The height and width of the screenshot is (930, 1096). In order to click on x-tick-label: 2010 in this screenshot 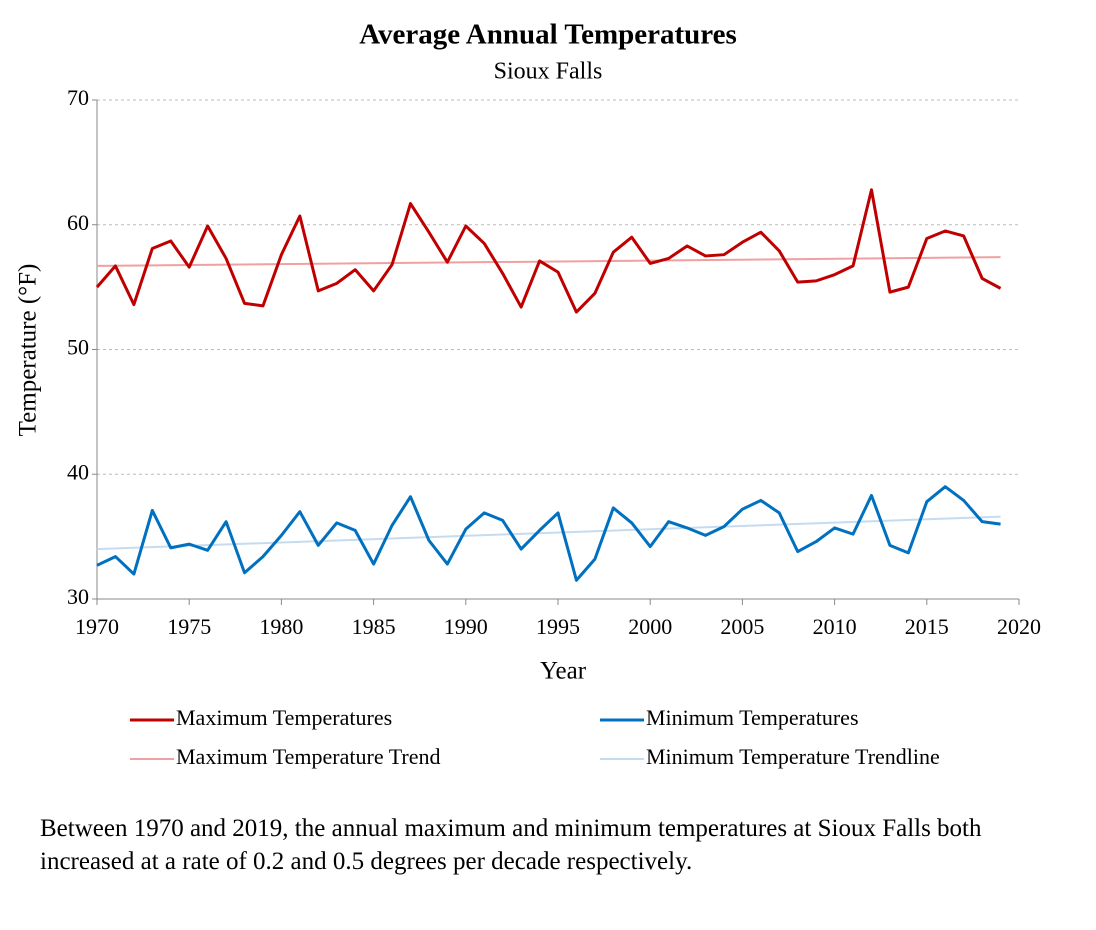, I will do `click(835, 626)`.